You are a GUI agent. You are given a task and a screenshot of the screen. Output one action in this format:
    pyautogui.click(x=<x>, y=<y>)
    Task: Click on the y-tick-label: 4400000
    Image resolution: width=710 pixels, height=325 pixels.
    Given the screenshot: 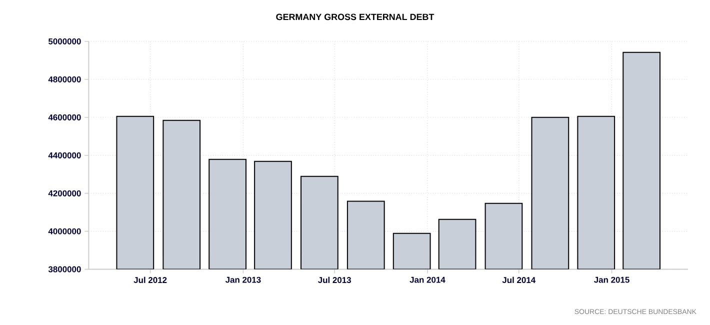 What is the action you would take?
    pyautogui.click(x=64, y=155)
    